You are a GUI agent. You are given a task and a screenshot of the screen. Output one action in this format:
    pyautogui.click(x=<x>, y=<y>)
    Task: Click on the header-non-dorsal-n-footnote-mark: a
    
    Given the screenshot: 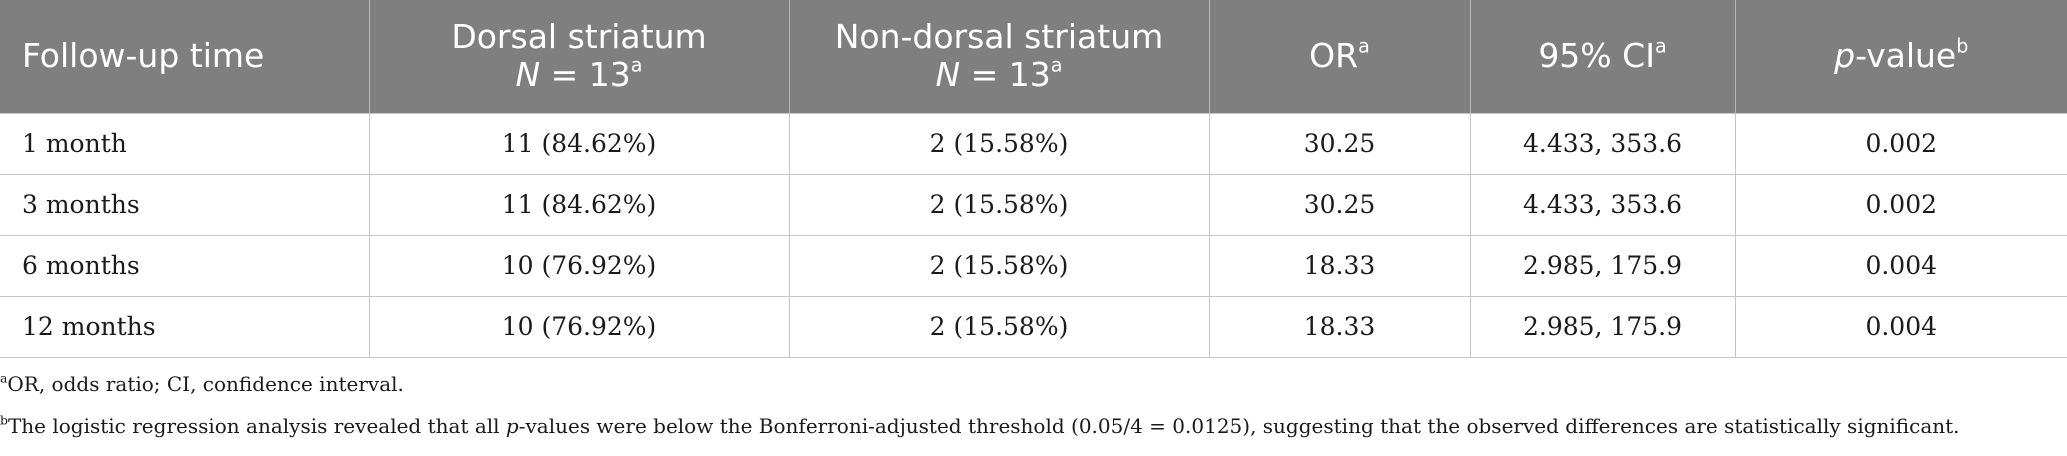 What is the action you would take?
    pyautogui.click(x=1056, y=65)
    